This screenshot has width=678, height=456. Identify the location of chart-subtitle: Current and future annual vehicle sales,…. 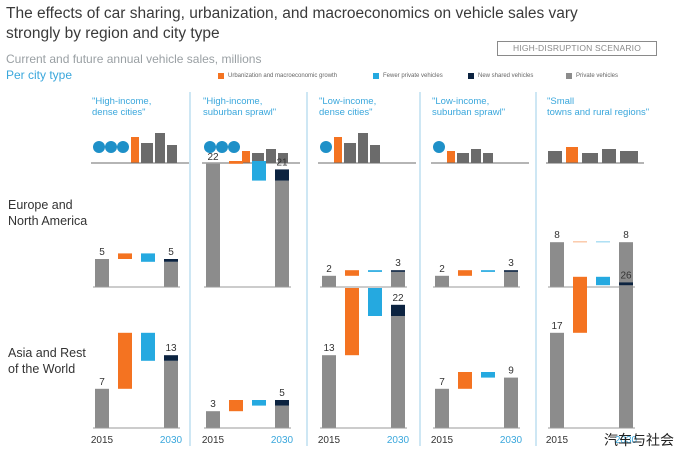
(134, 59).